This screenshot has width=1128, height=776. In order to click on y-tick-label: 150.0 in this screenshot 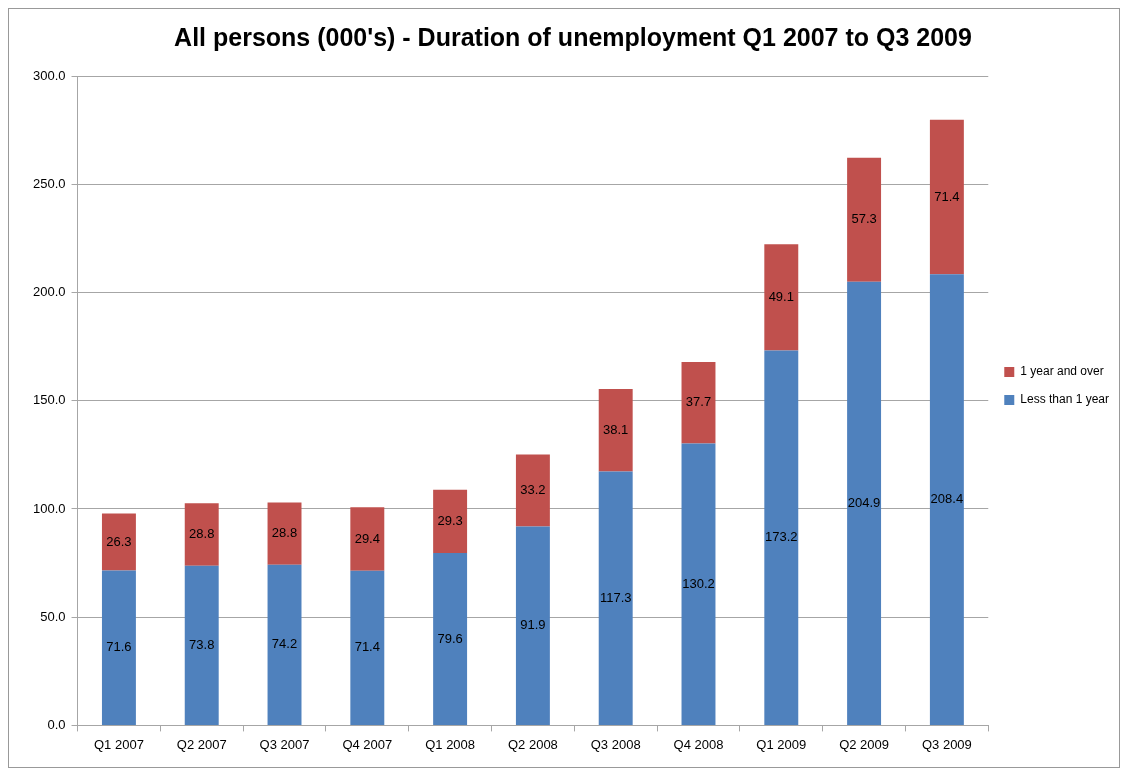, I will do `click(49, 400)`.